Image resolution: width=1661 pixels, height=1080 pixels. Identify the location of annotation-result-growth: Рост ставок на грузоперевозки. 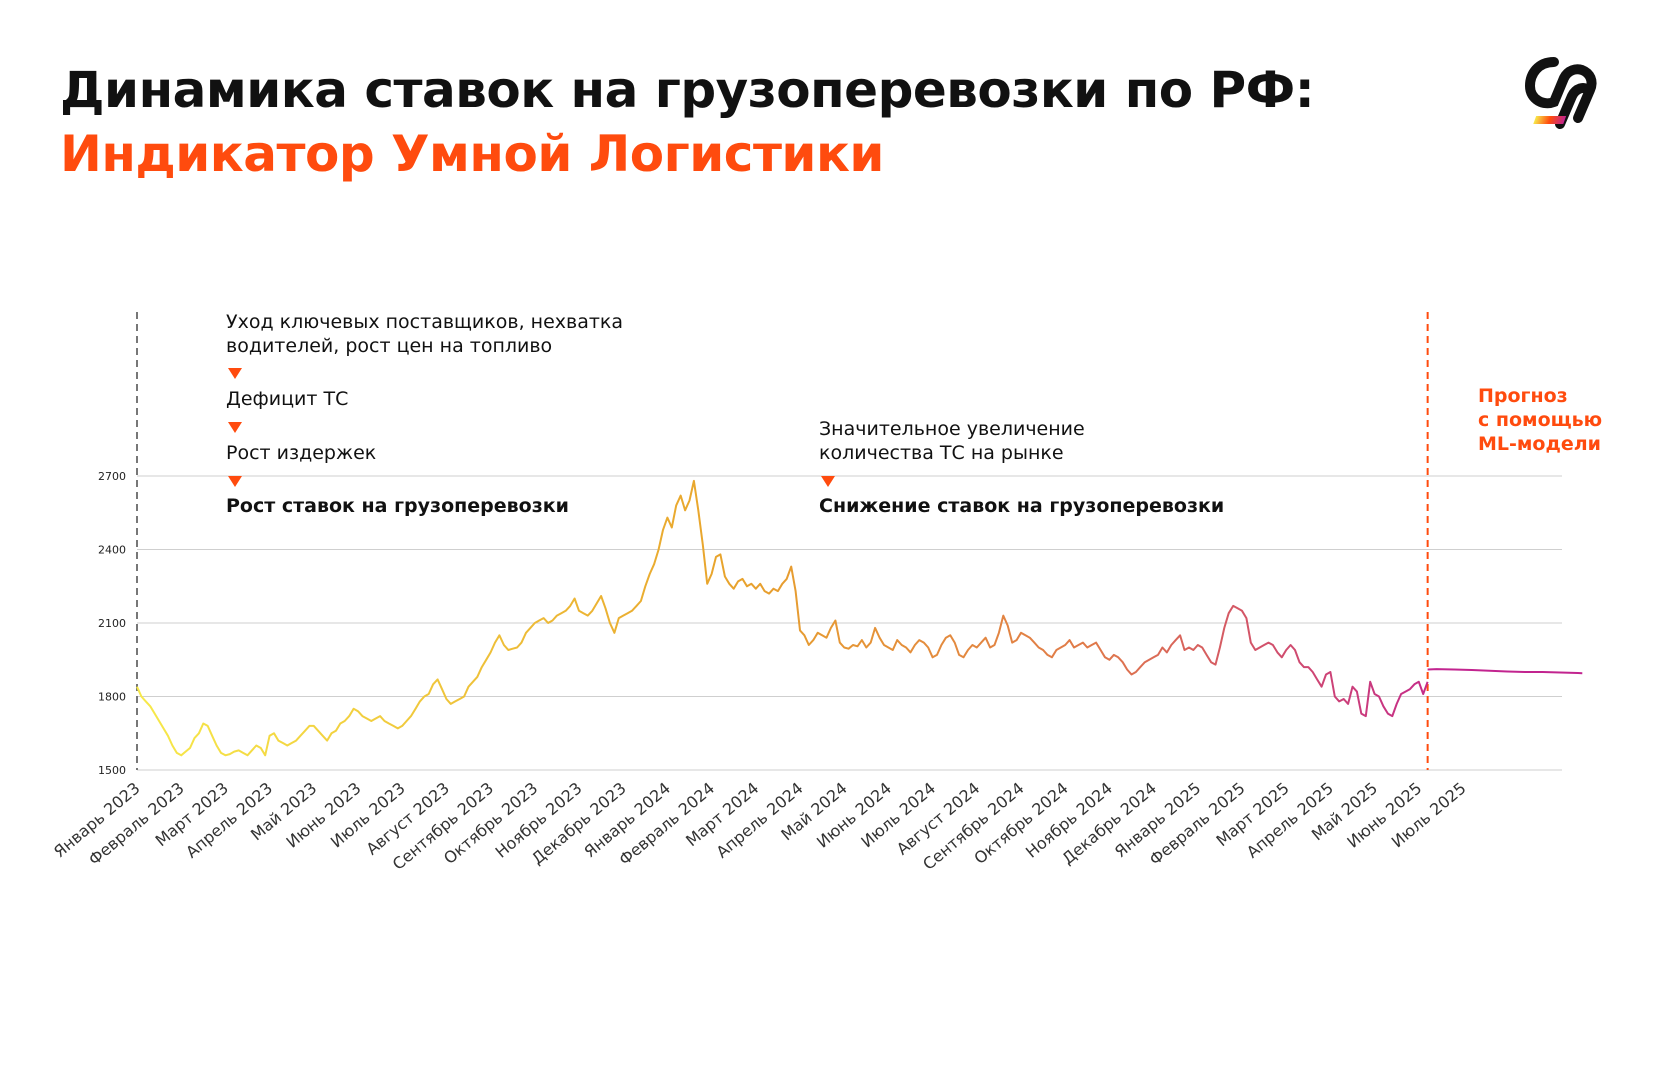
(397, 506).